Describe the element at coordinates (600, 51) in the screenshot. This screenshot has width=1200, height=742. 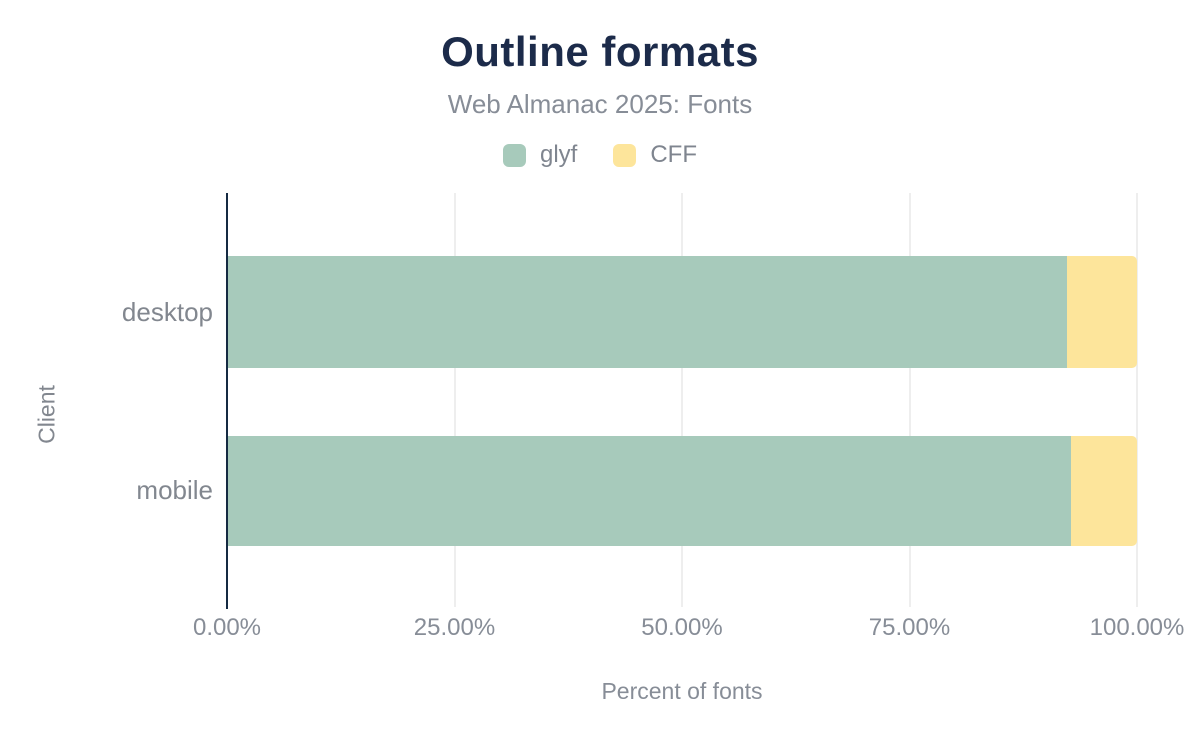
I see `chart-title: Outline formats` at that location.